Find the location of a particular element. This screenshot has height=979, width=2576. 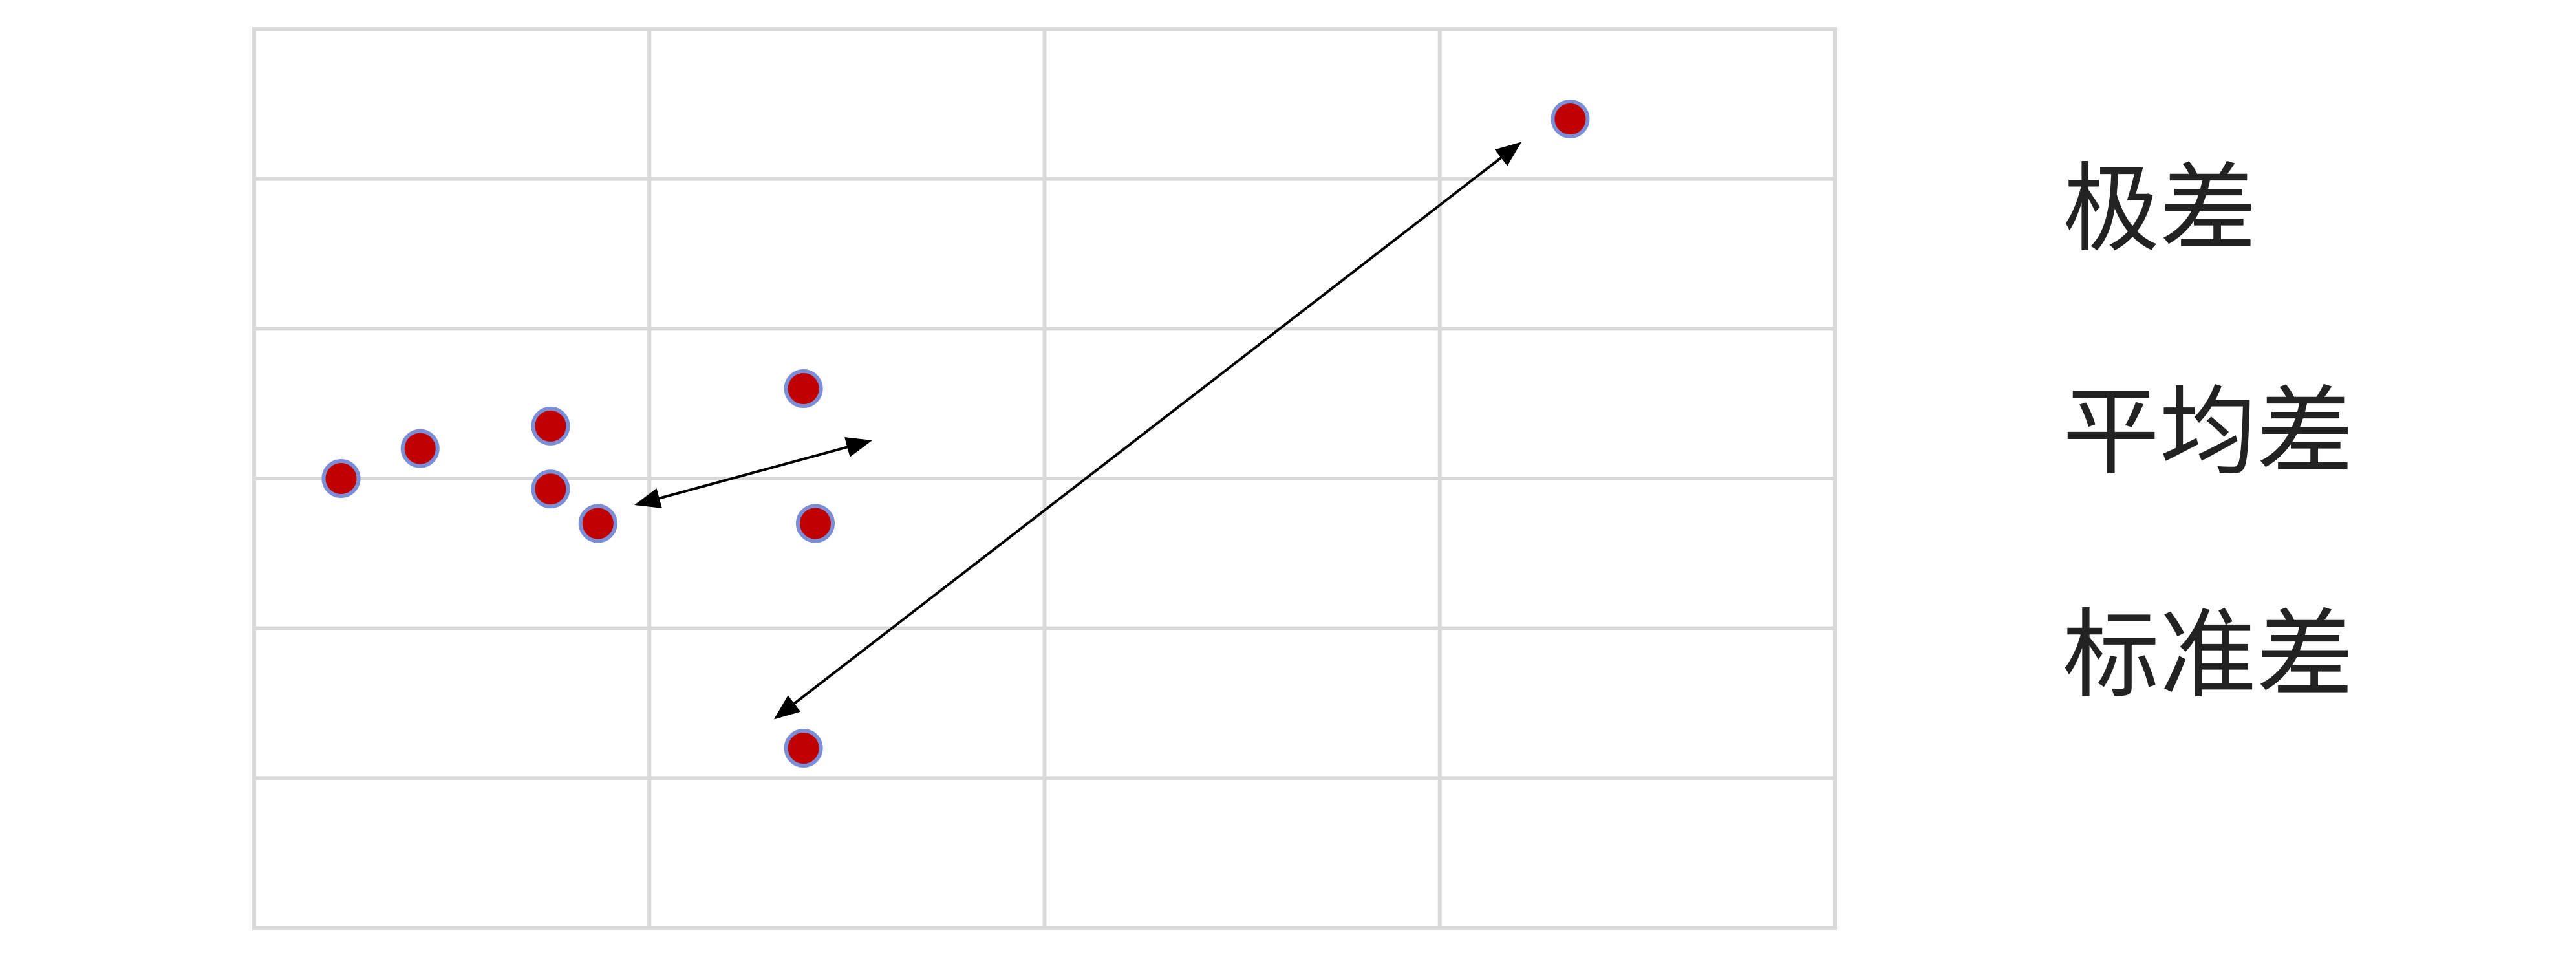

mean-deviation-arrow is located at coordinates (753, 473).